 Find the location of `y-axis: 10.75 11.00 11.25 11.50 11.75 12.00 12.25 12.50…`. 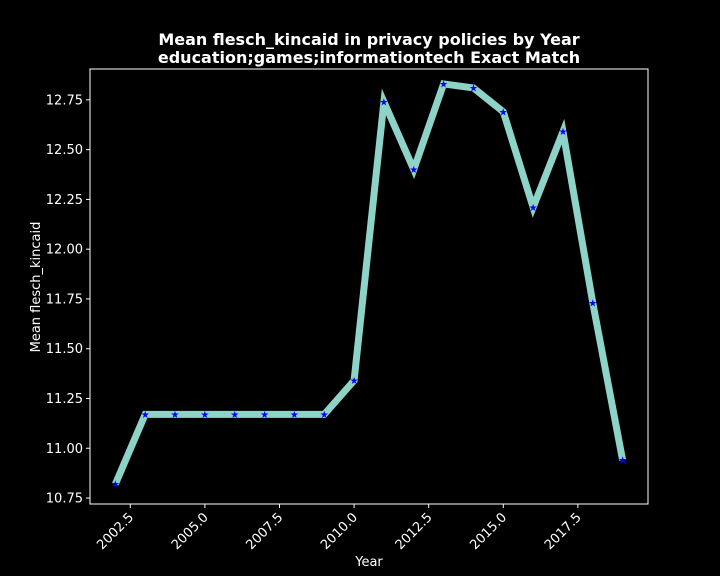

y-axis: 10.75 11.00 11.25 11.50 11.75 12.00 12.25 12.50… is located at coordinates (68, 300).